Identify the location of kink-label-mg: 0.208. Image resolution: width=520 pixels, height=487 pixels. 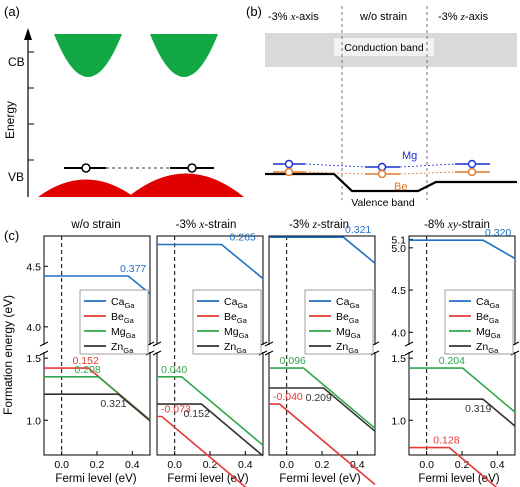
(87, 370).